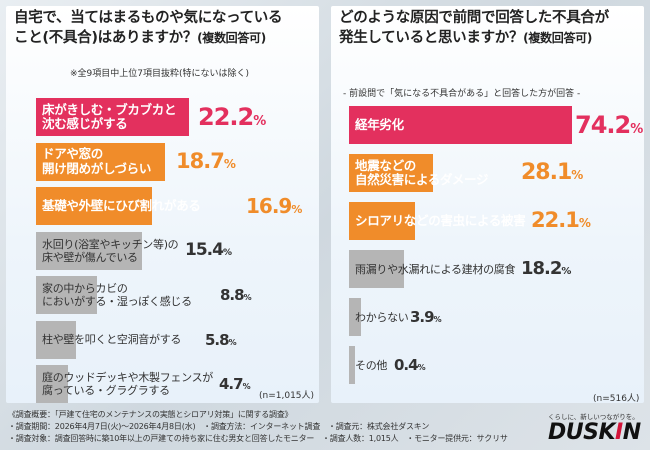 Image resolution: width=650 pixels, height=450 pixels. What do you see at coordinates (150, 414) in the screenshot?
I see `footer-survey-title: 《調査概要：「戸建て住宅のメンテナンスの実態とシロアリ対策」に関する調査》` at bounding box center [150, 414].